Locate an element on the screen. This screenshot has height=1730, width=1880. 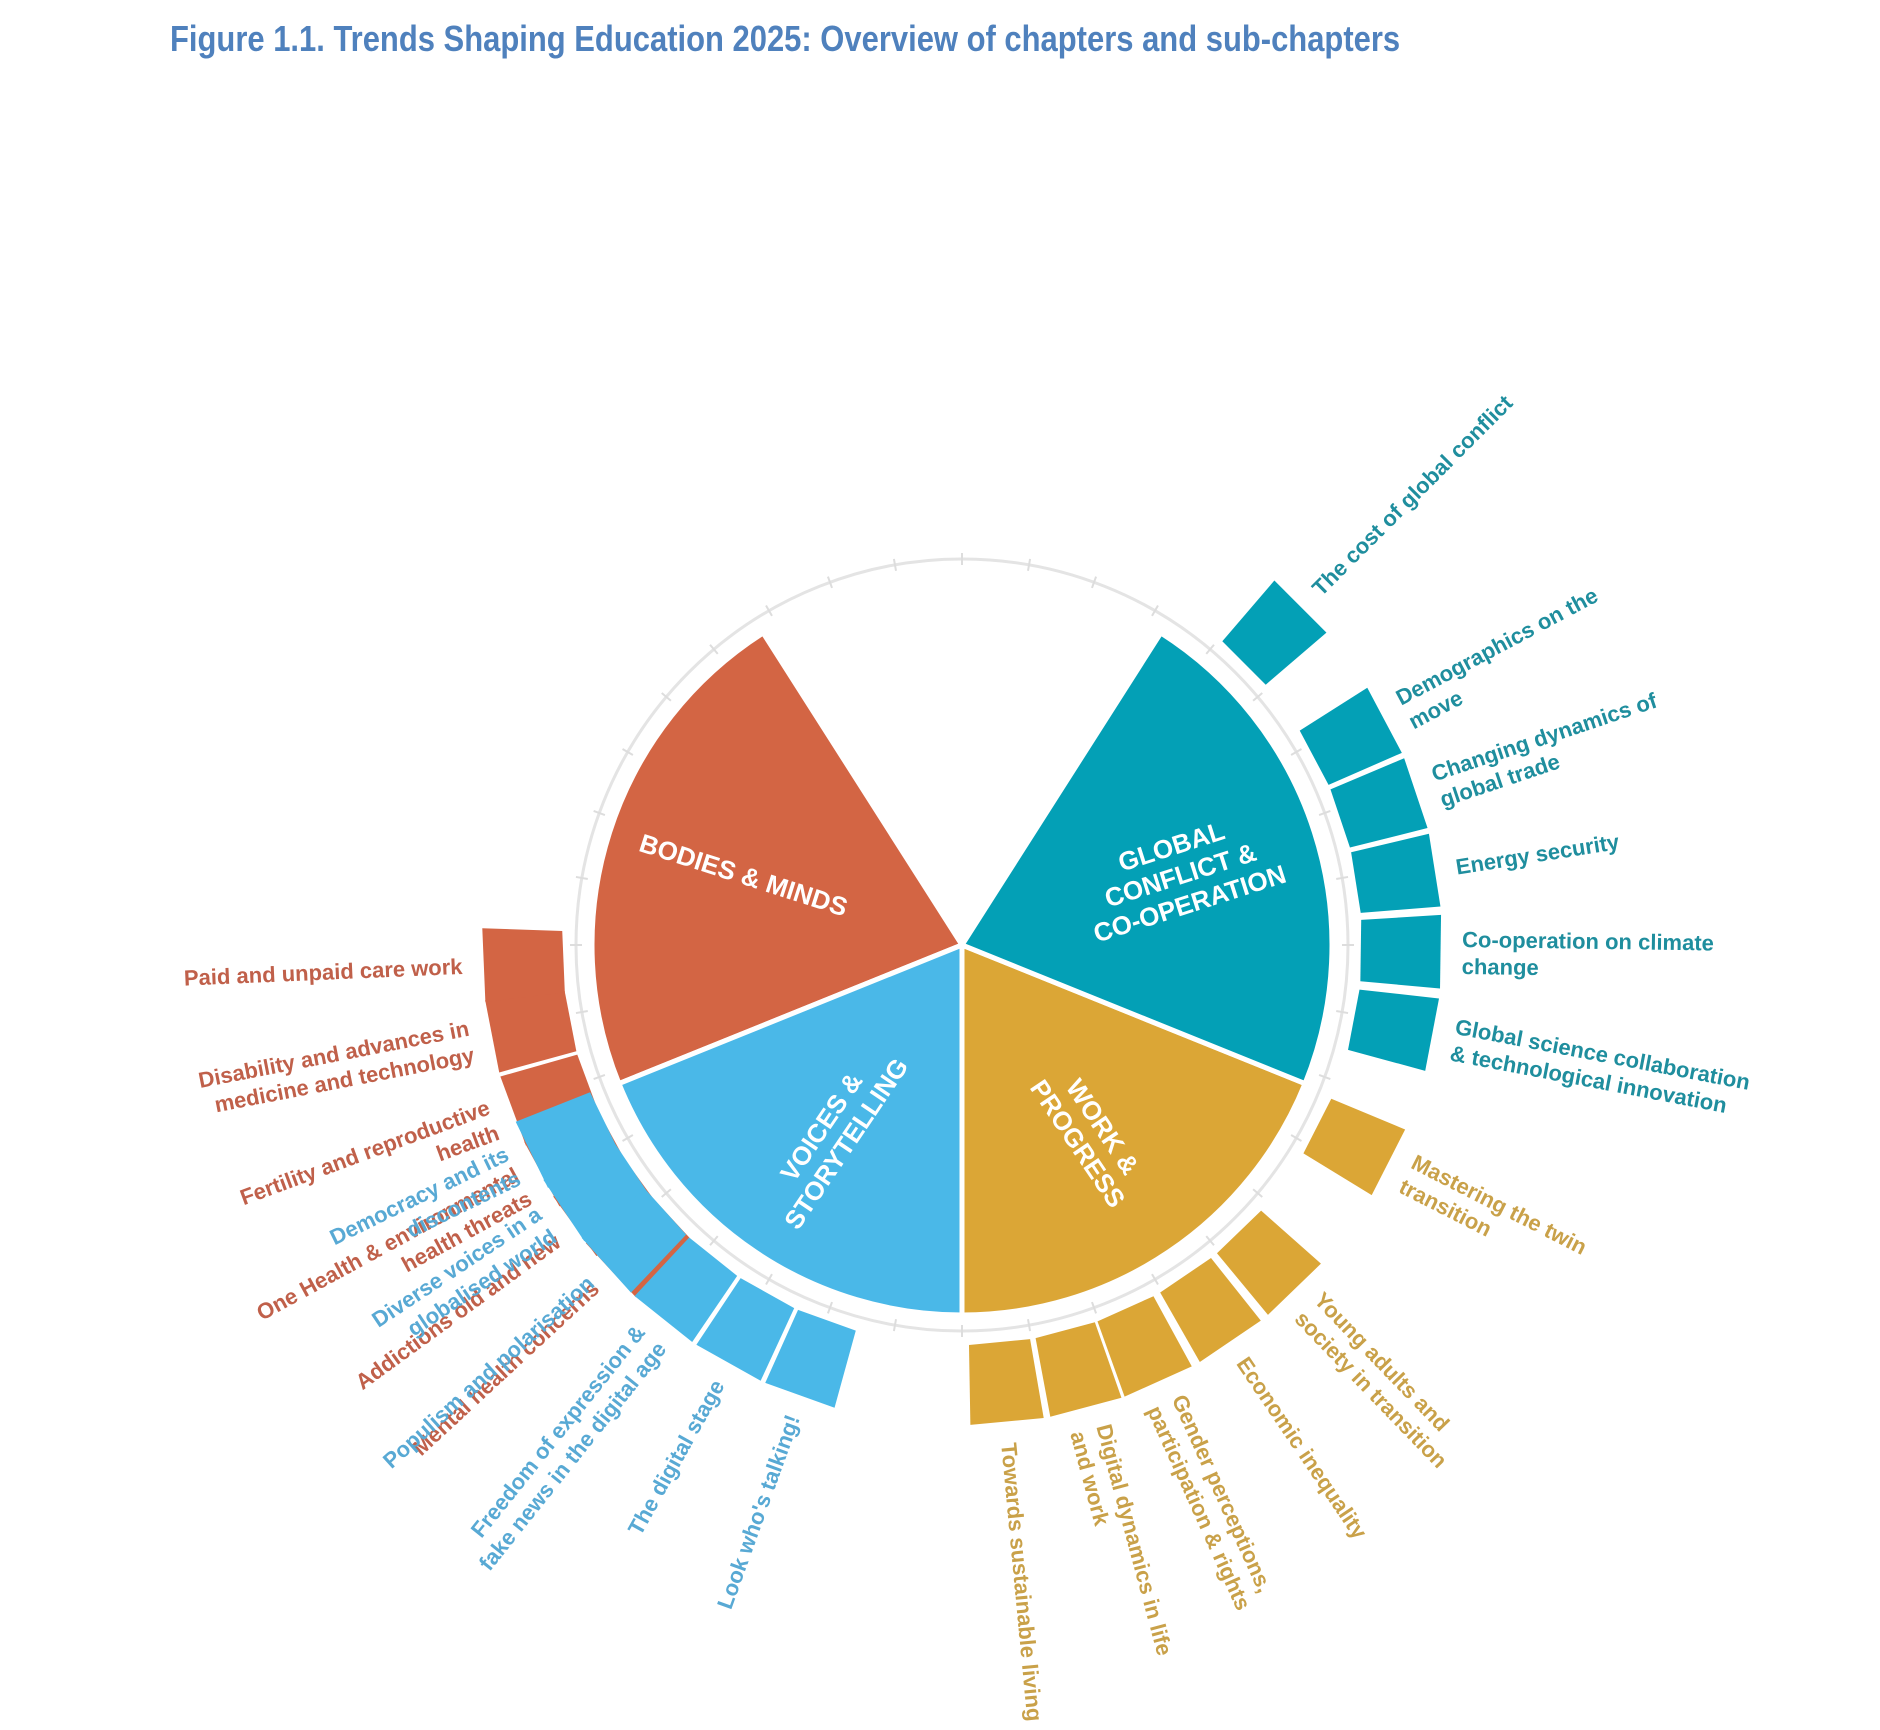
subchapter-label-line: Demographics on the is located at coordinates (1497, 647).